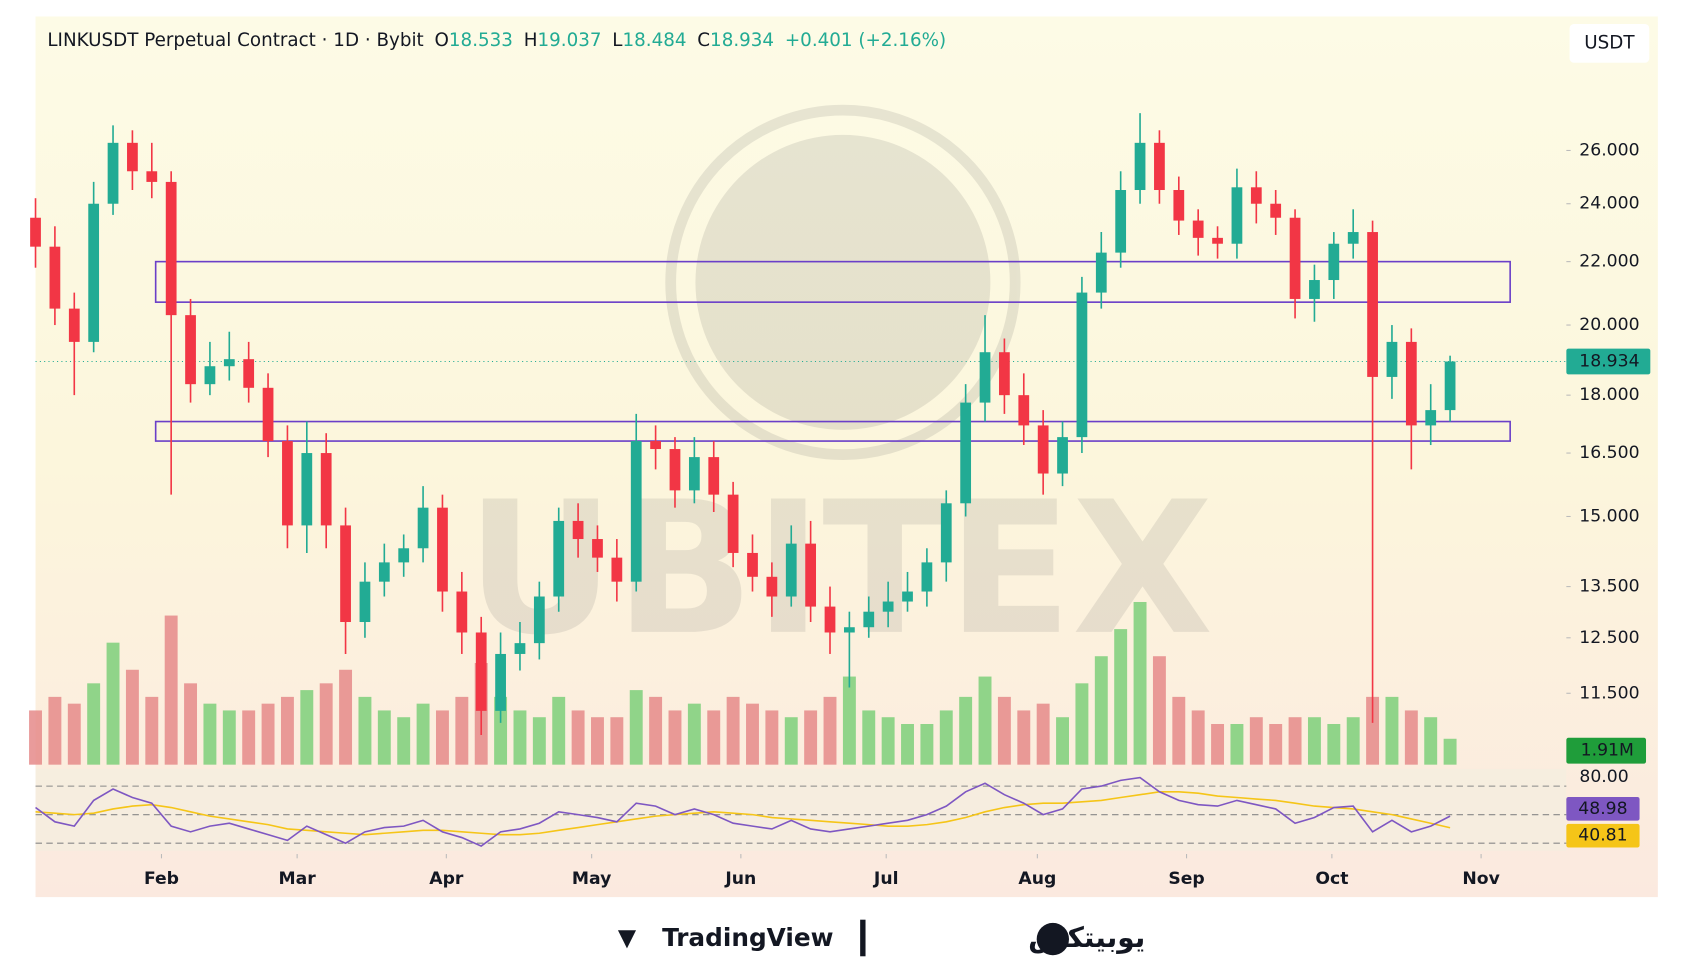 This screenshot has width=1688, height=976. I want to click on y-tick-label: 20.000, so click(1609, 325).